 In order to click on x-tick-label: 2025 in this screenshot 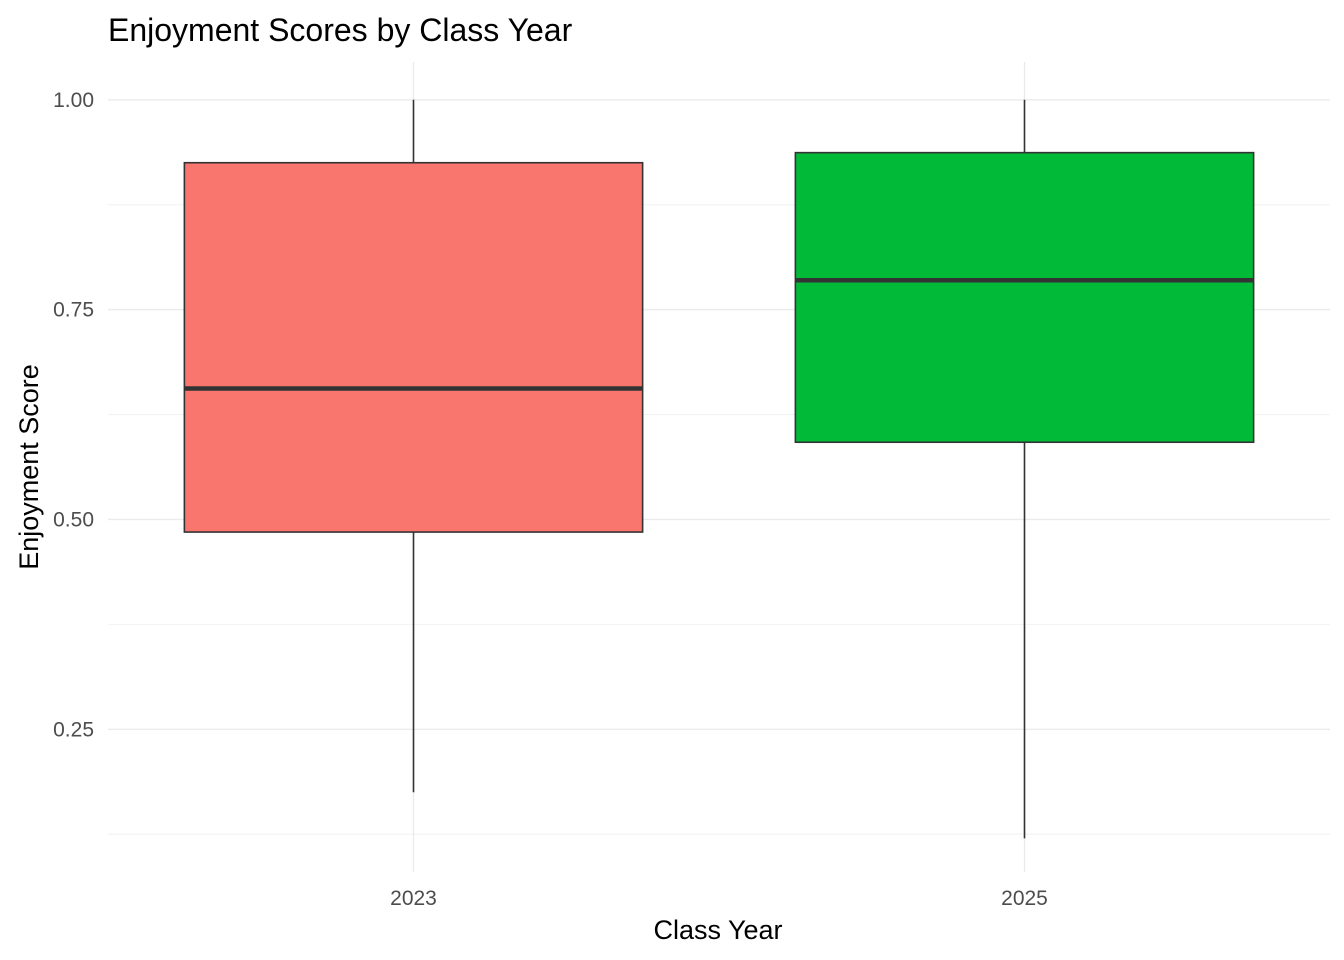, I will do `click(1024, 898)`.